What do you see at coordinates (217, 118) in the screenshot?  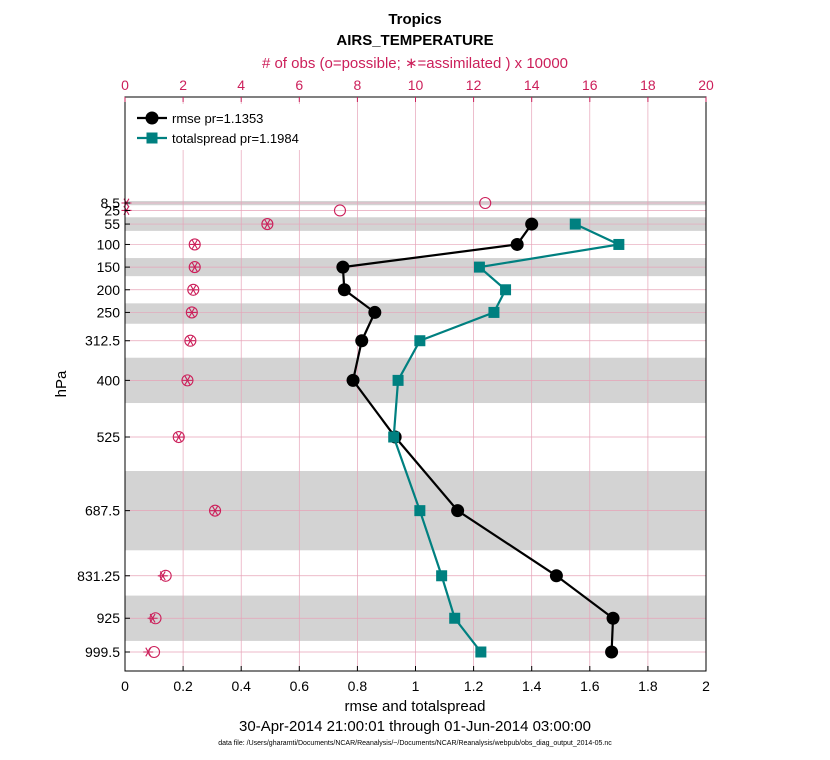 I see `legend-rmse-label: rmse pr=1.1353` at bounding box center [217, 118].